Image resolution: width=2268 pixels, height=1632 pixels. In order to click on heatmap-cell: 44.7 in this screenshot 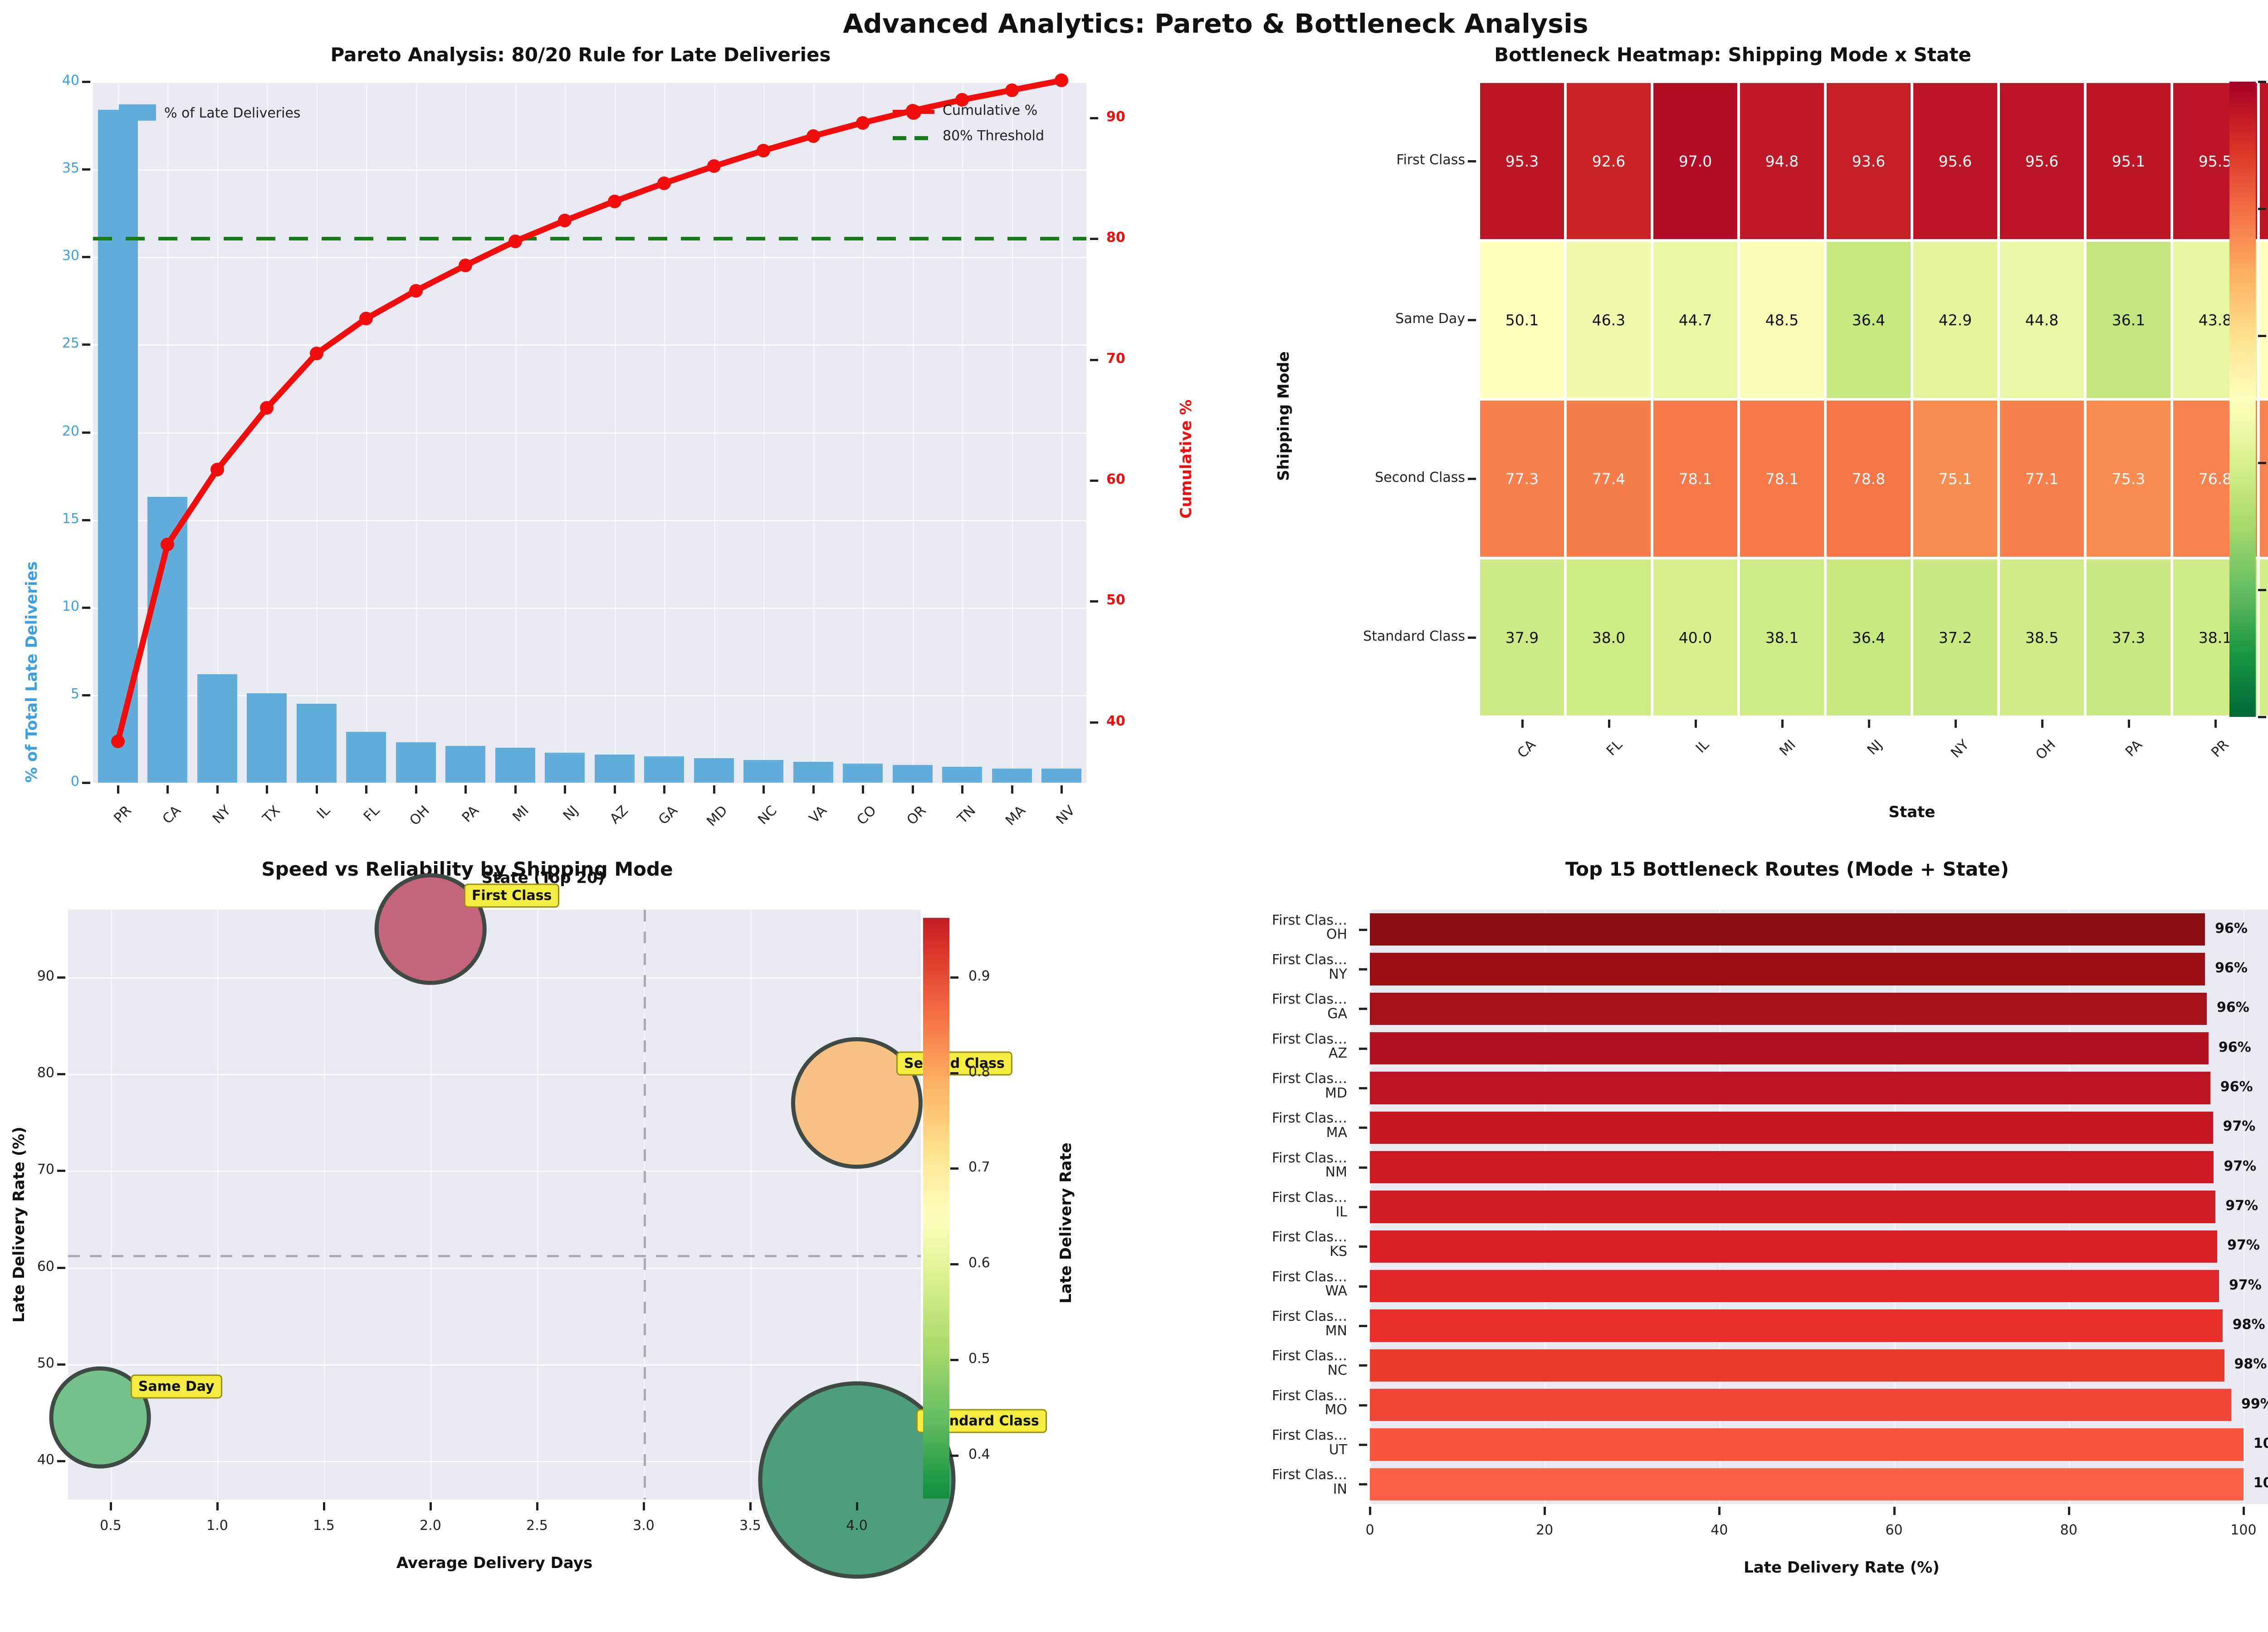, I will do `click(1695, 320)`.